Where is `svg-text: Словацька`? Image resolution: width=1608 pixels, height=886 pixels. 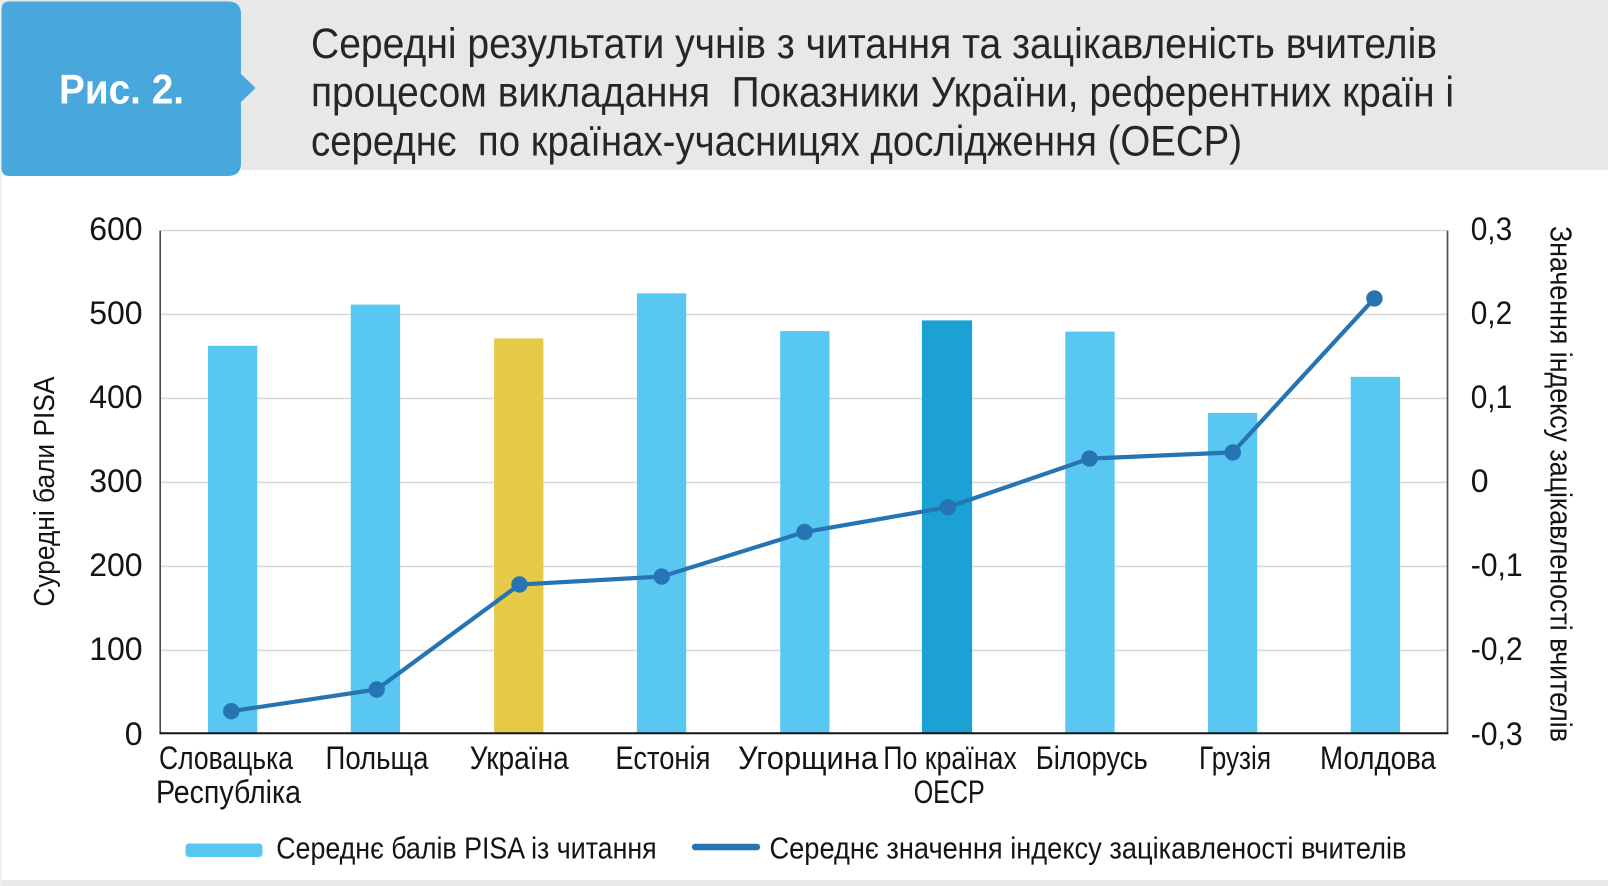 svg-text: Словацька is located at coordinates (226, 758).